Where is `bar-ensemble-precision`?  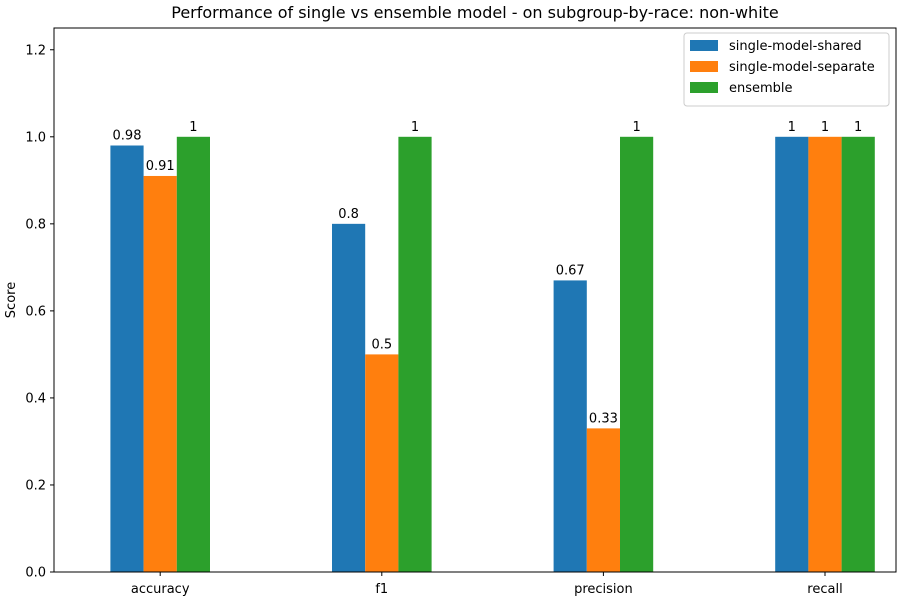
bar-ensemble-precision is located at coordinates (637, 354).